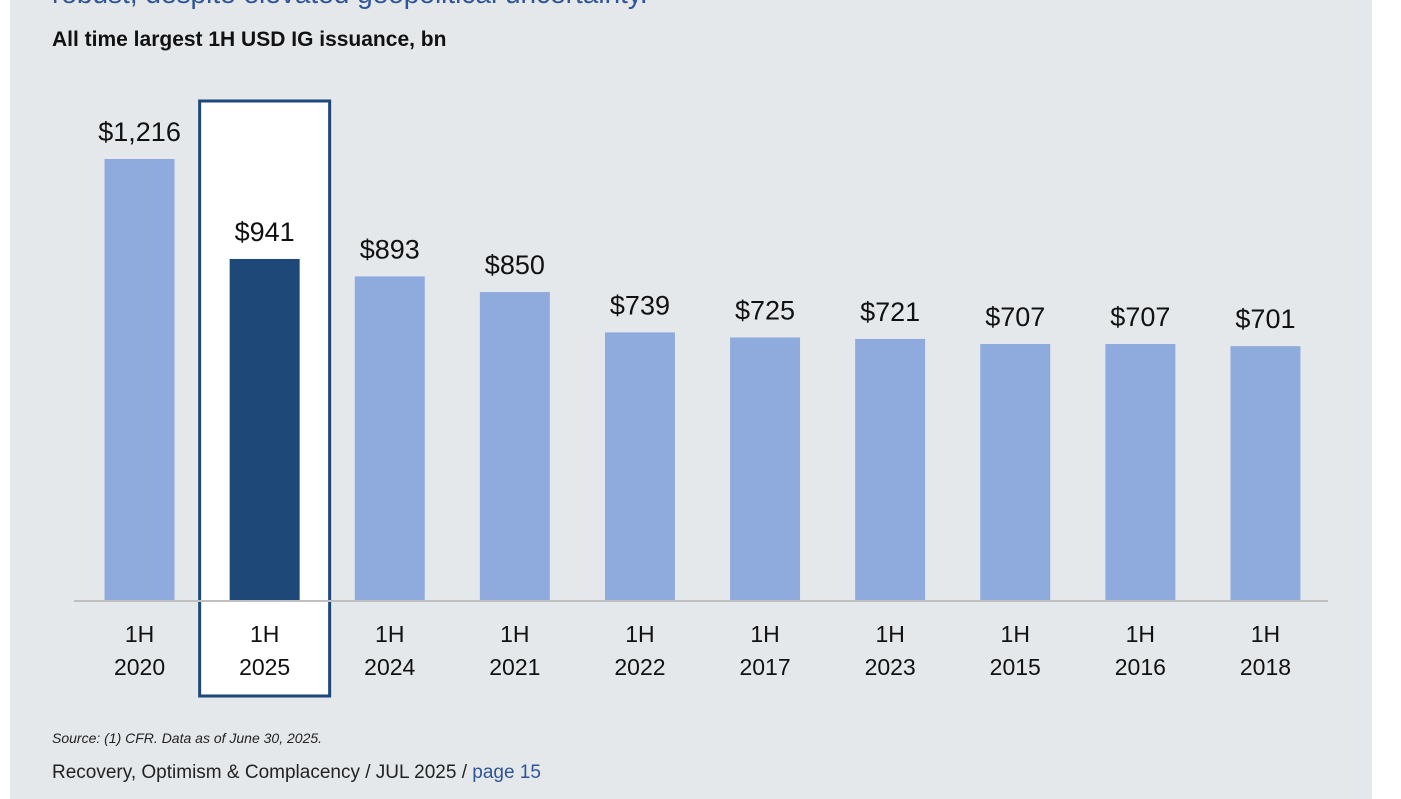 This screenshot has width=1401, height=799. What do you see at coordinates (139, 132) in the screenshot?
I see `data-label: $1,216` at bounding box center [139, 132].